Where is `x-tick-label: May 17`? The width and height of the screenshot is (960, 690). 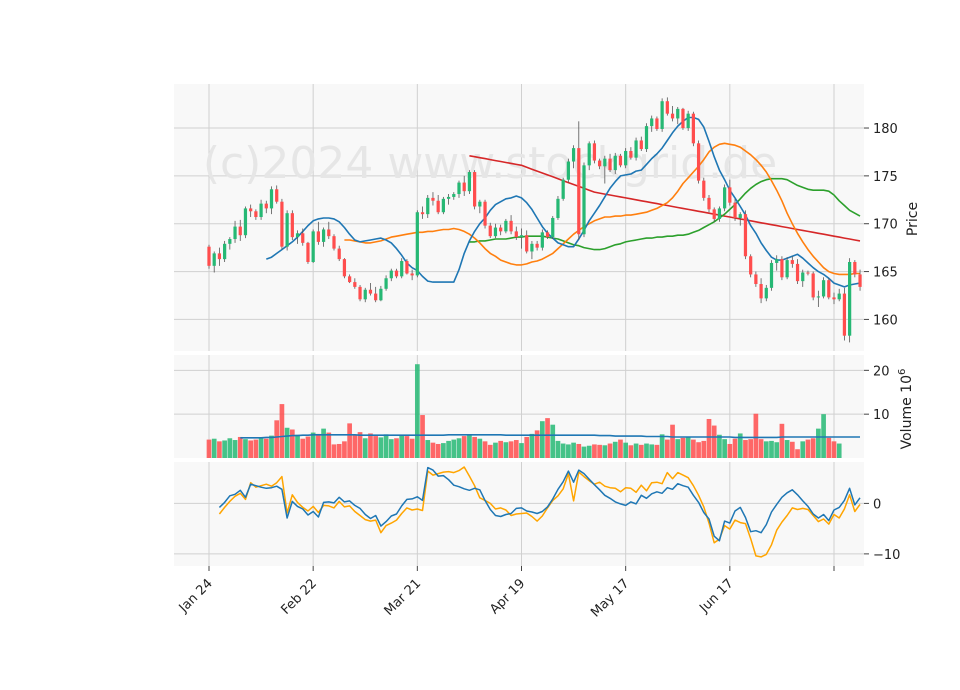 x-tick-label: May 17 is located at coordinates (610, 598).